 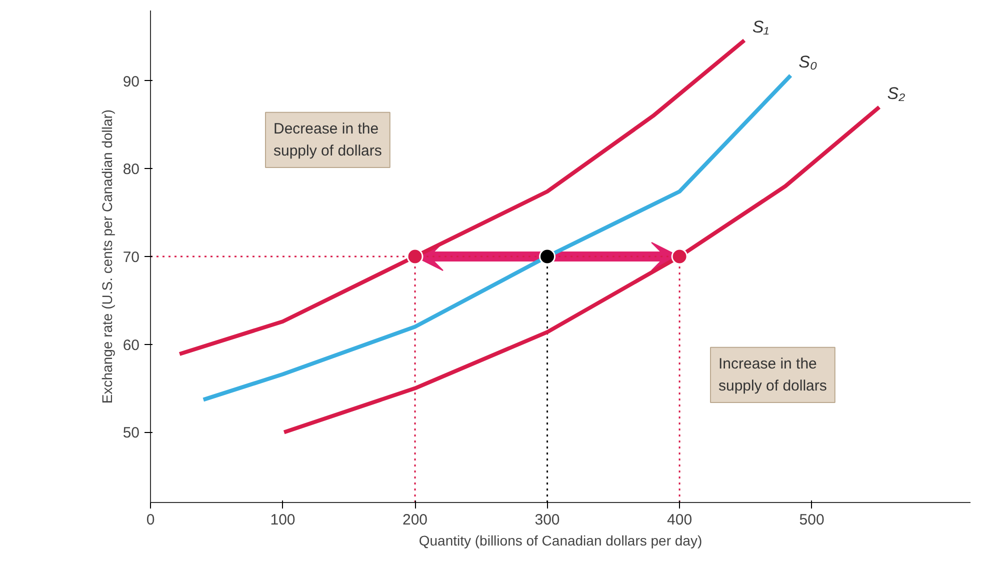 I want to click on x-tick-label: 300, so click(x=547, y=520).